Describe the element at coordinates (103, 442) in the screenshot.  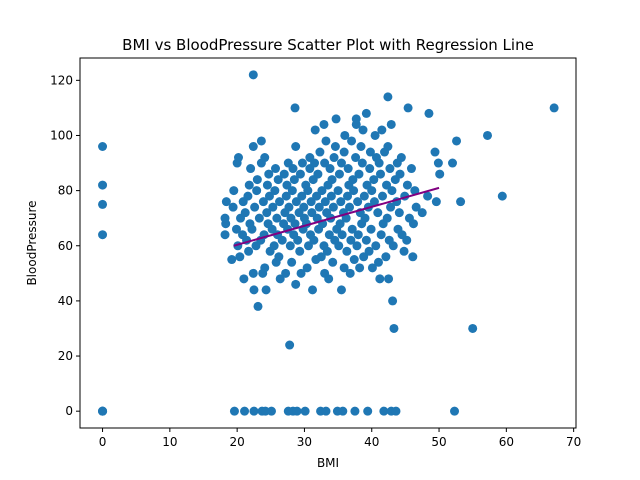
I see `x-tick-label: 0` at that location.